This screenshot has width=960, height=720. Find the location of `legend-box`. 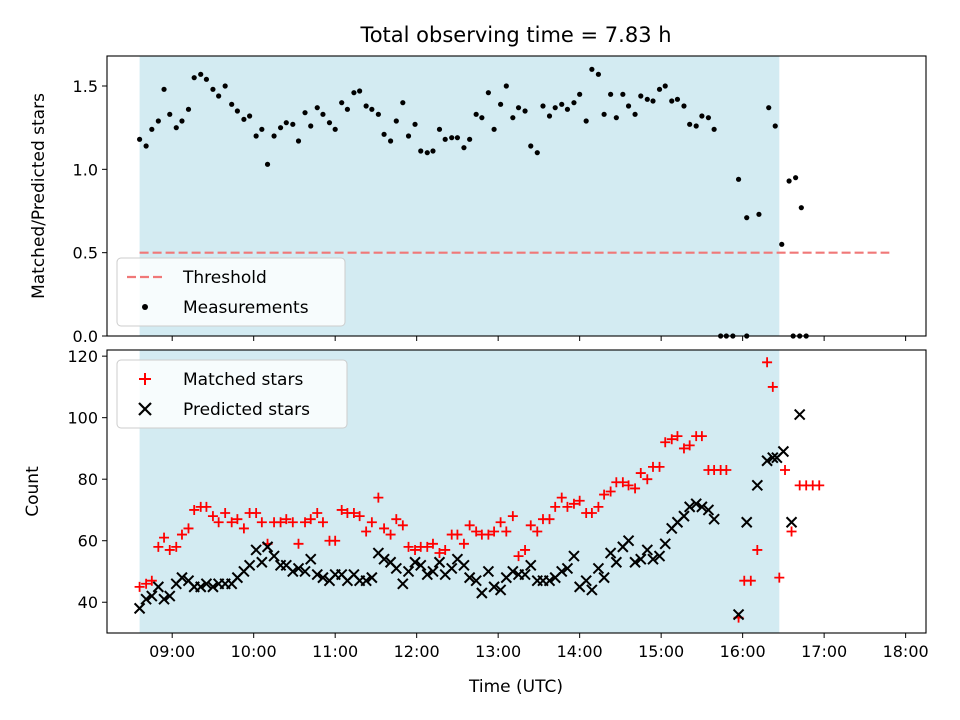

legend-box is located at coordinates (231, 292).